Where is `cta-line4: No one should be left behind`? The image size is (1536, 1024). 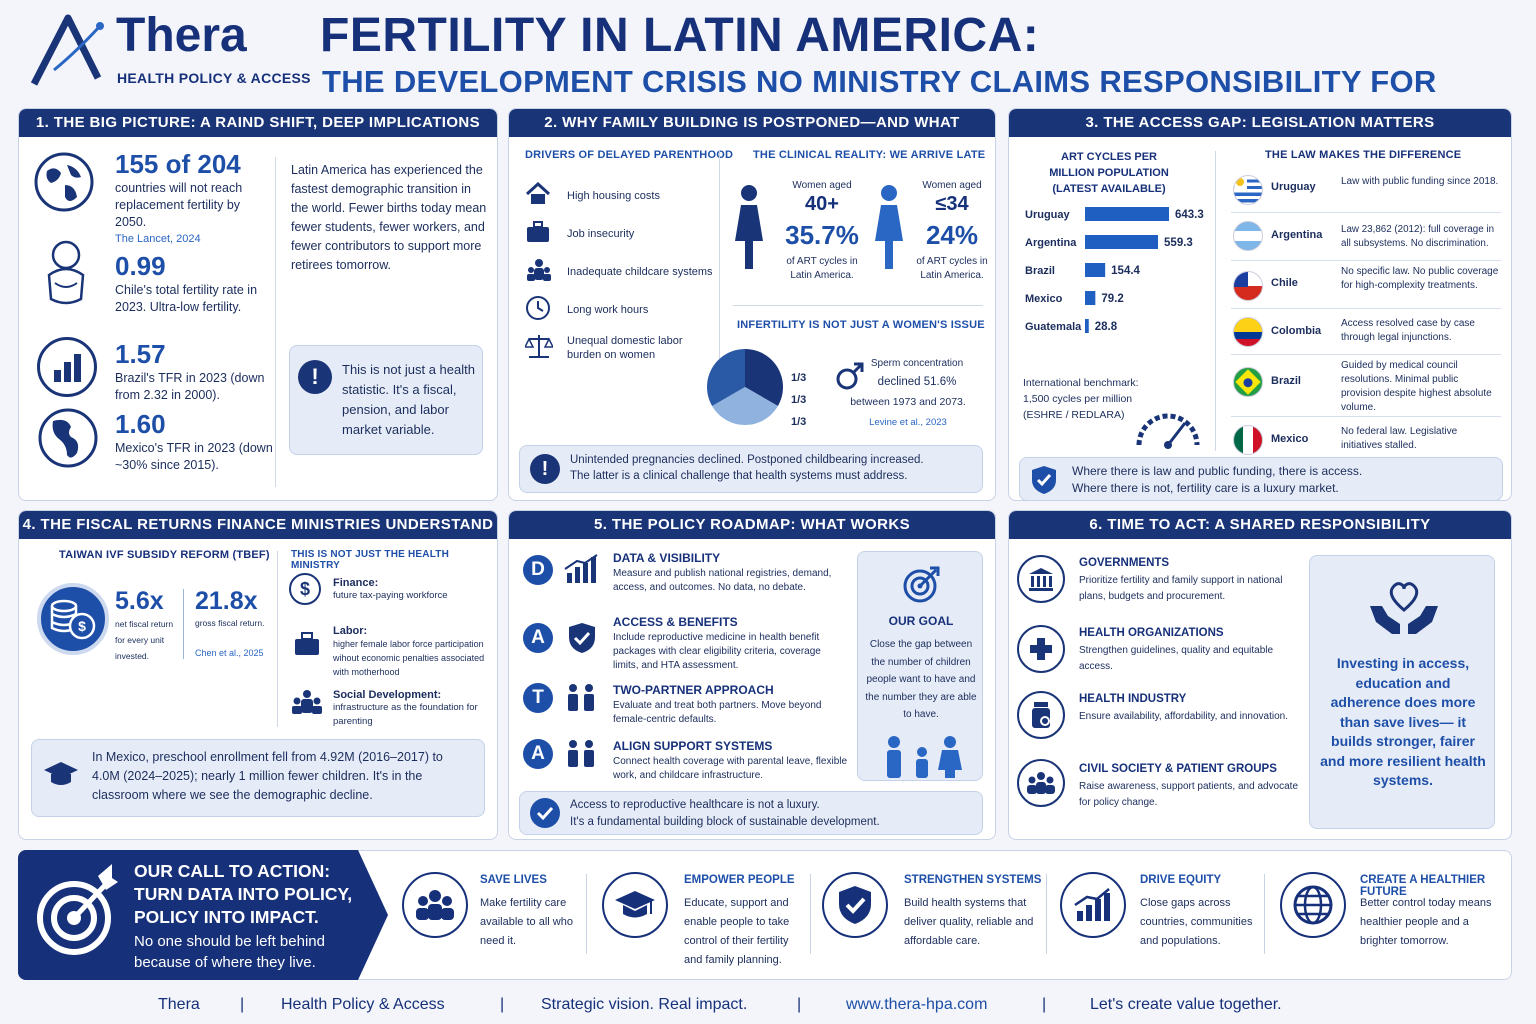 cta-line4: No one should be left behind is located at coordinates (229, 941).